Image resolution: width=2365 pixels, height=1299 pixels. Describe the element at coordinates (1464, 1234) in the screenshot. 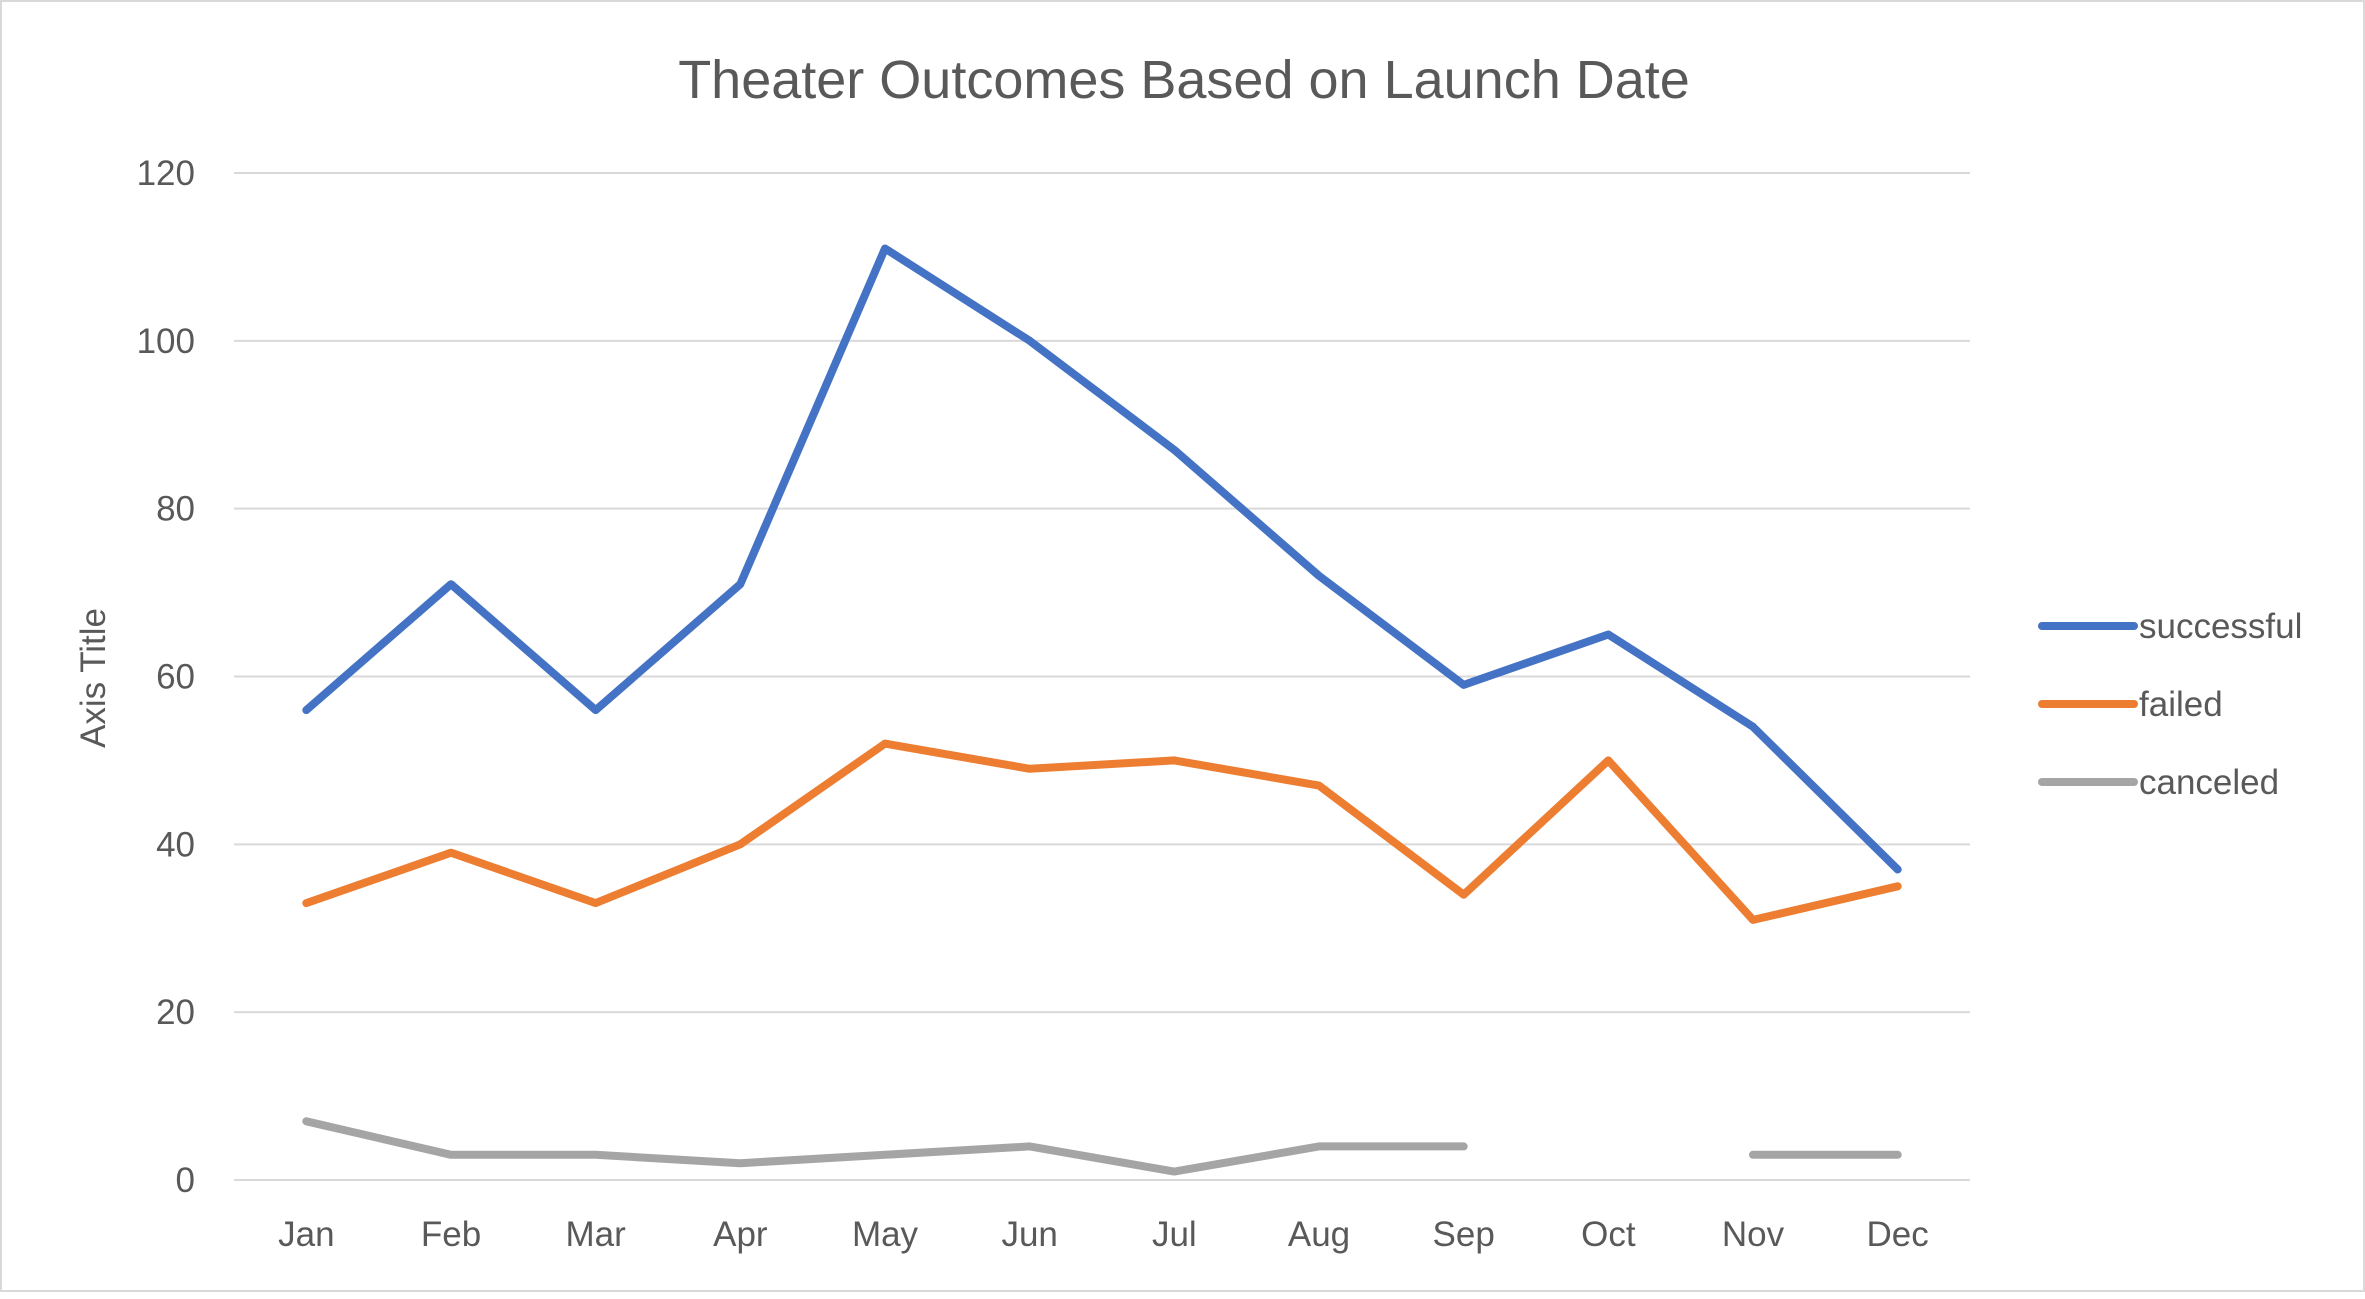

I see `x-tick-label: Sep` at that location.